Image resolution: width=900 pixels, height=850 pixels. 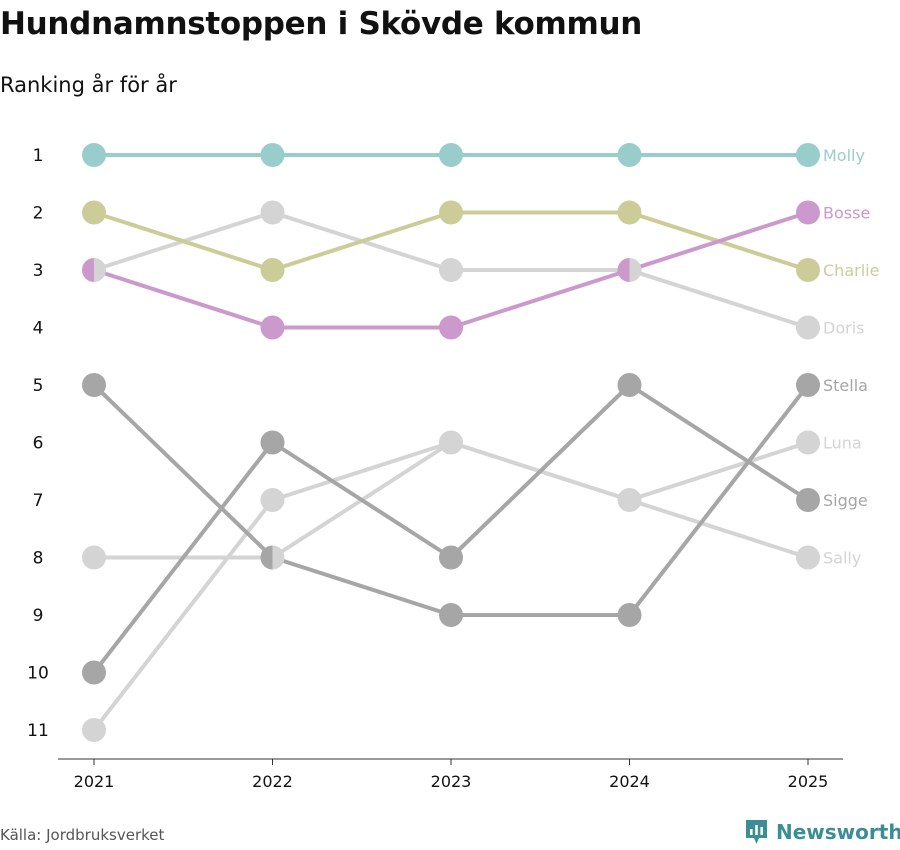 What do you see at coordinates (756, 832) in the screenshot?
I see `bar-chart-icon` at bounding box center [756, 832].